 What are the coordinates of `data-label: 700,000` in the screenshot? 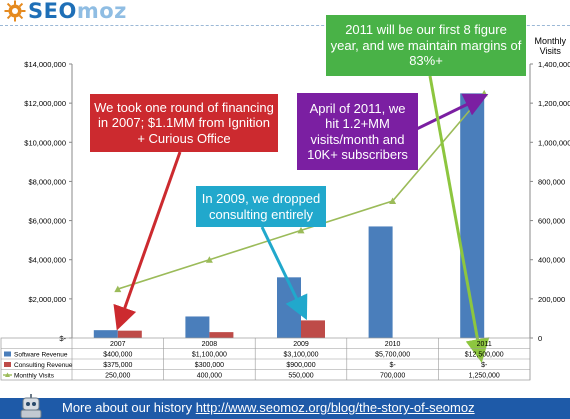 It's located at (392, 376).